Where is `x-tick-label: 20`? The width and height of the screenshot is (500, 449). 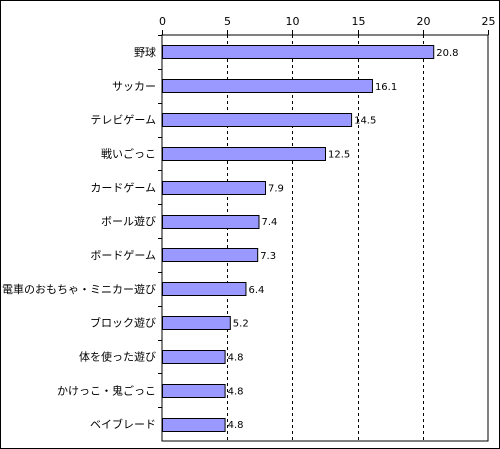 x-tick-label: 20 is located at coordinates (424, 21).